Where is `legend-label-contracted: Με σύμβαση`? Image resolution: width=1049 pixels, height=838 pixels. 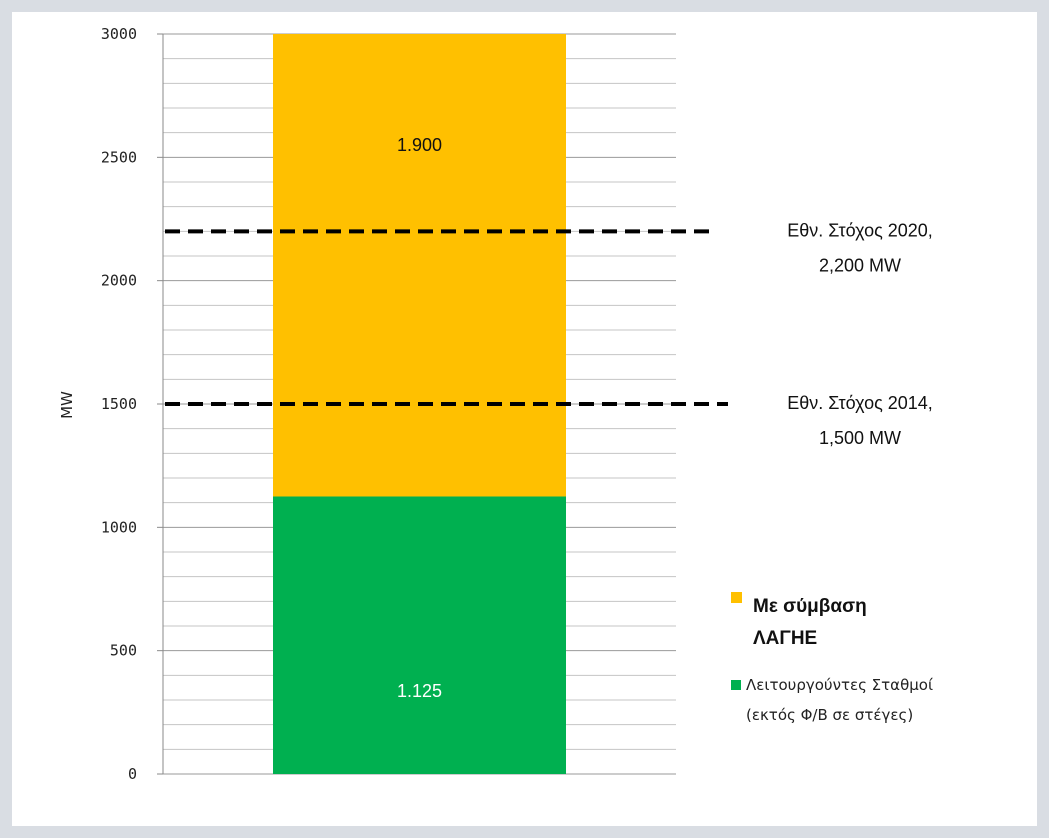
legend-label-contracted: Με σύμβαση is located at coordinates (810, 606).